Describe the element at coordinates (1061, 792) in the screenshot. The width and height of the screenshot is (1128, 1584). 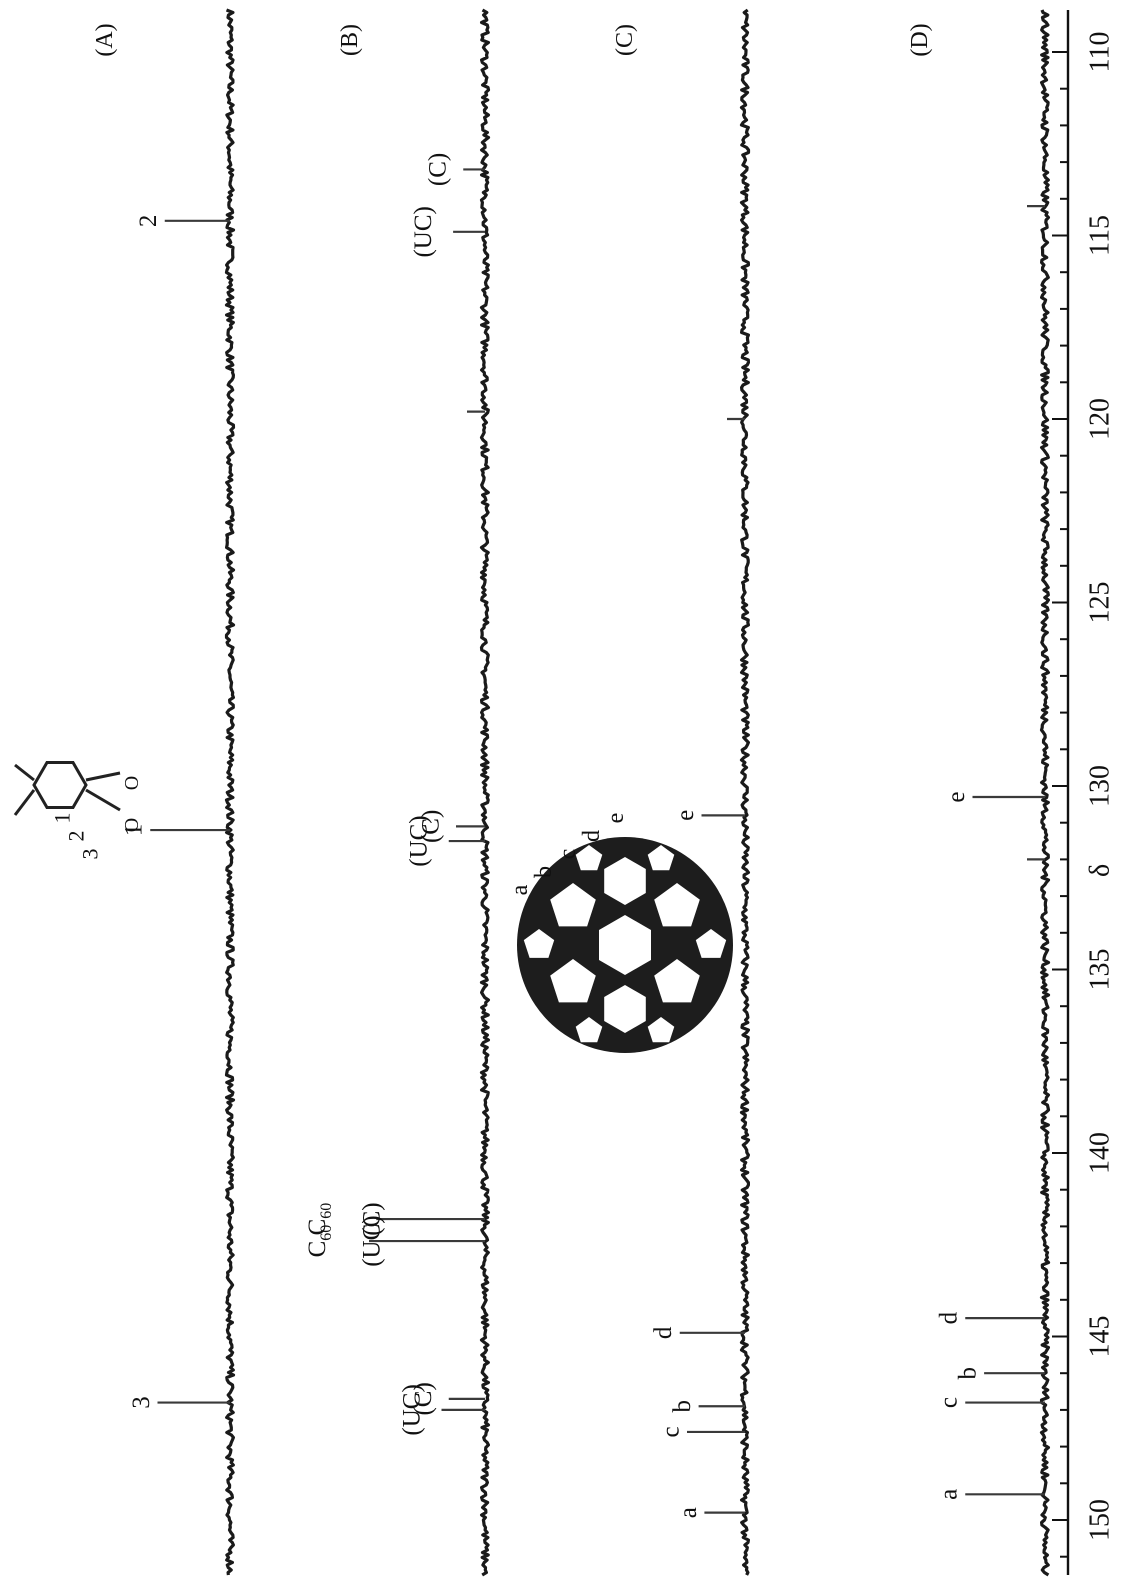
I see `delta-axis` at that location.